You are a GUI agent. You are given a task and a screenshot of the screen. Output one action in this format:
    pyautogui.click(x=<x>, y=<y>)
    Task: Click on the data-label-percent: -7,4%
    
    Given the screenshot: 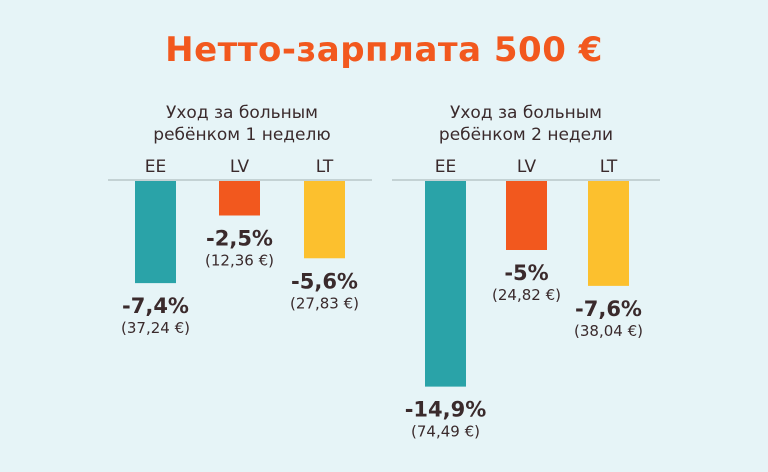 What is the action you would take?
    pyautogui.click(x=155, y=306)
    